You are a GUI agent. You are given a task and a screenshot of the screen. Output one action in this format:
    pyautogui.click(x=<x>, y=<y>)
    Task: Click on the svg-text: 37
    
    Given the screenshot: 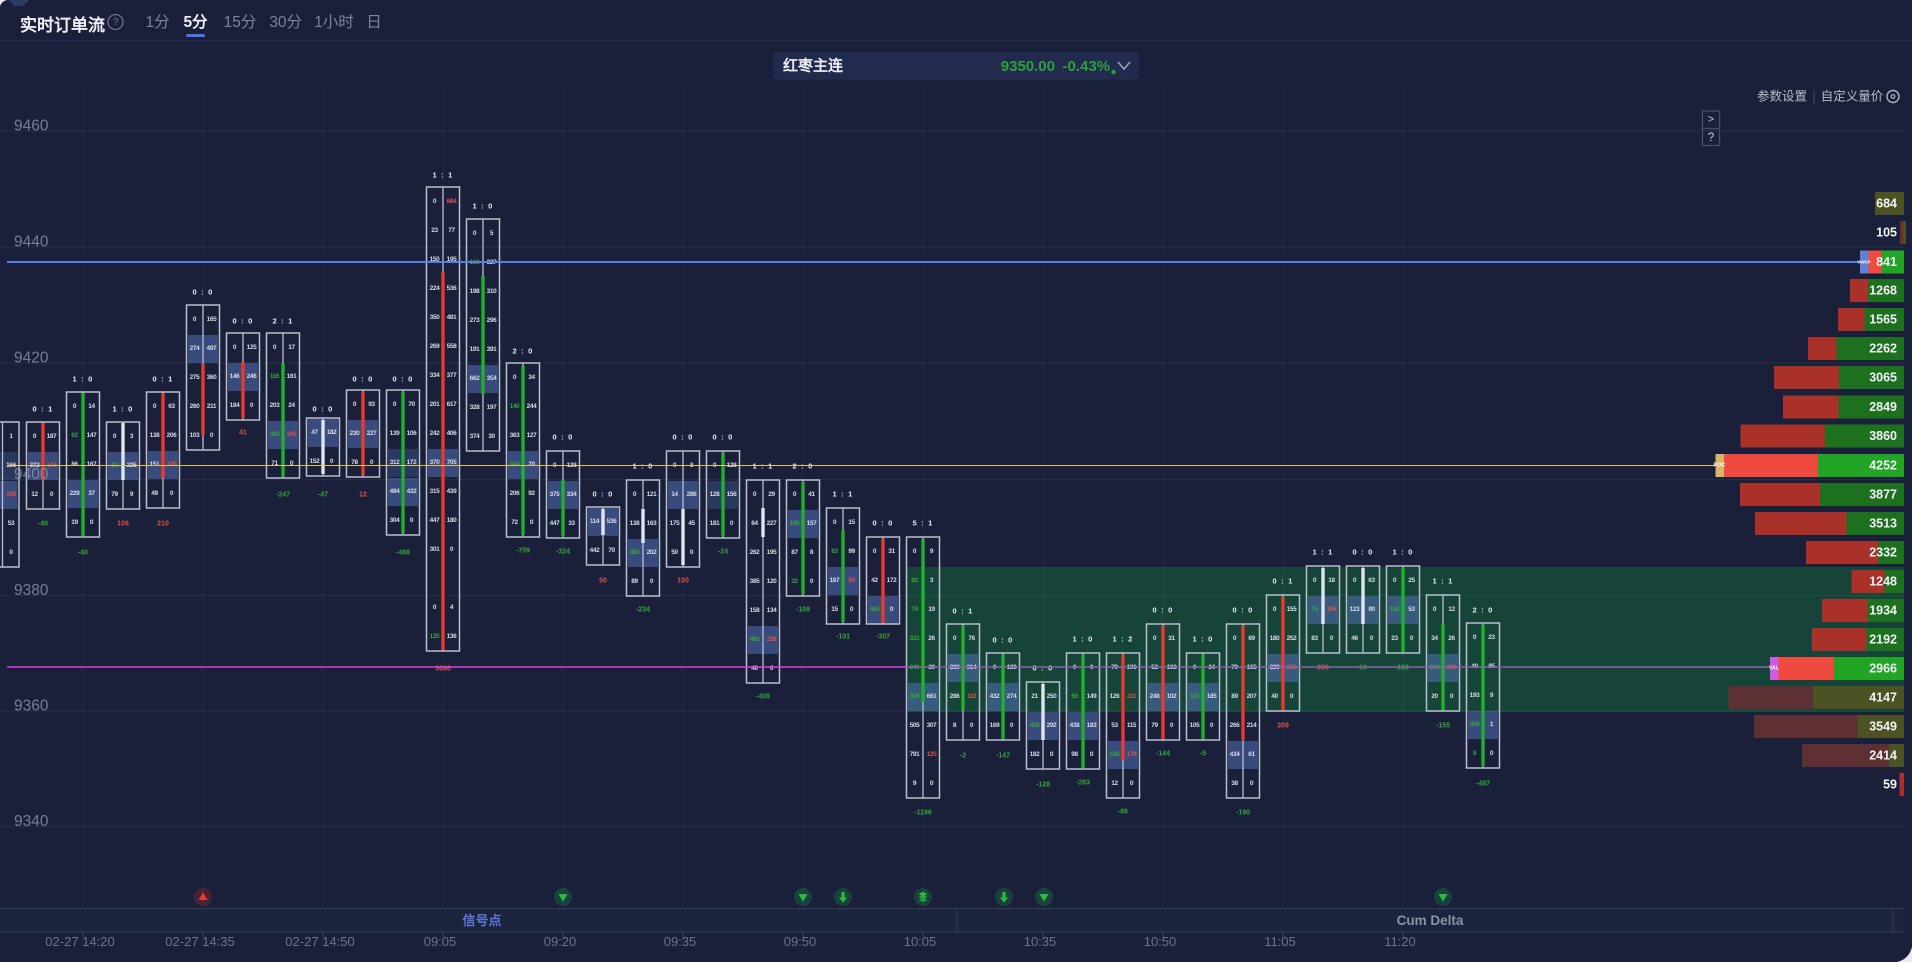 What is the action you would take?
    pyautogui.click(x=91, y=493)
    